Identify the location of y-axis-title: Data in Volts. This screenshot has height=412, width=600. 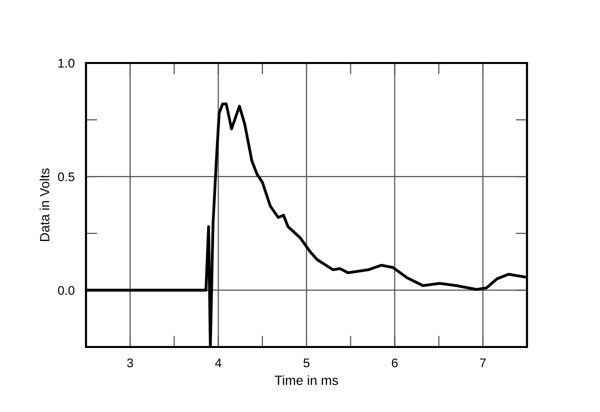
(45, 204).